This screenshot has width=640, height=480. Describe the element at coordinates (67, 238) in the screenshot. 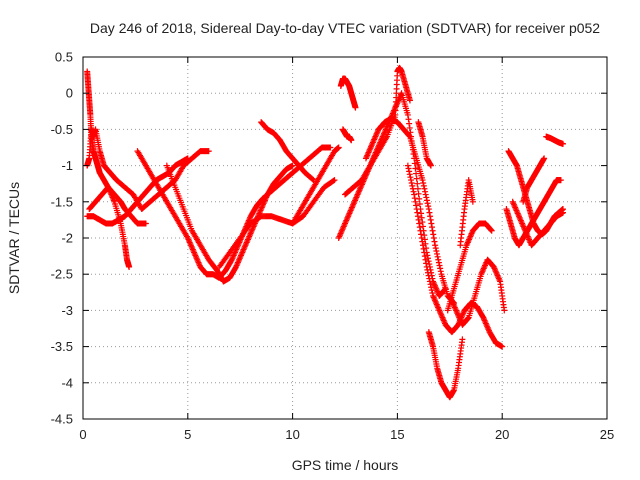

I see `y-tick-label: -2` at that location.